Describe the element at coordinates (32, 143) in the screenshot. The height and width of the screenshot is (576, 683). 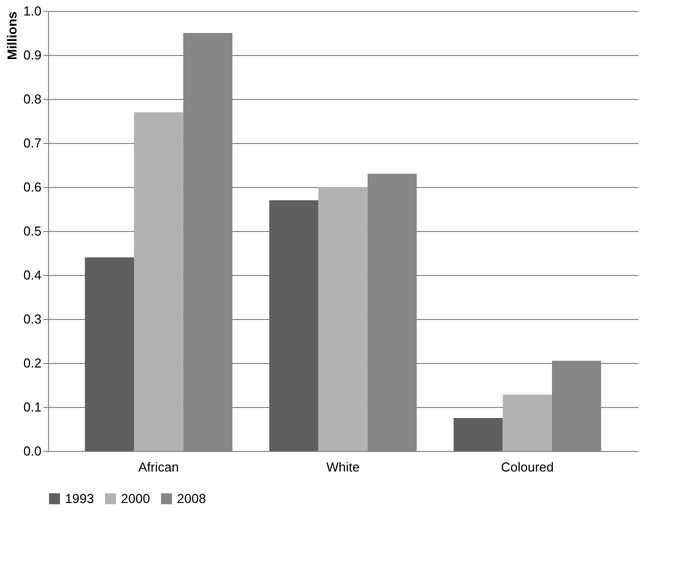
I see `y-tick-label: 0.7` at that location.